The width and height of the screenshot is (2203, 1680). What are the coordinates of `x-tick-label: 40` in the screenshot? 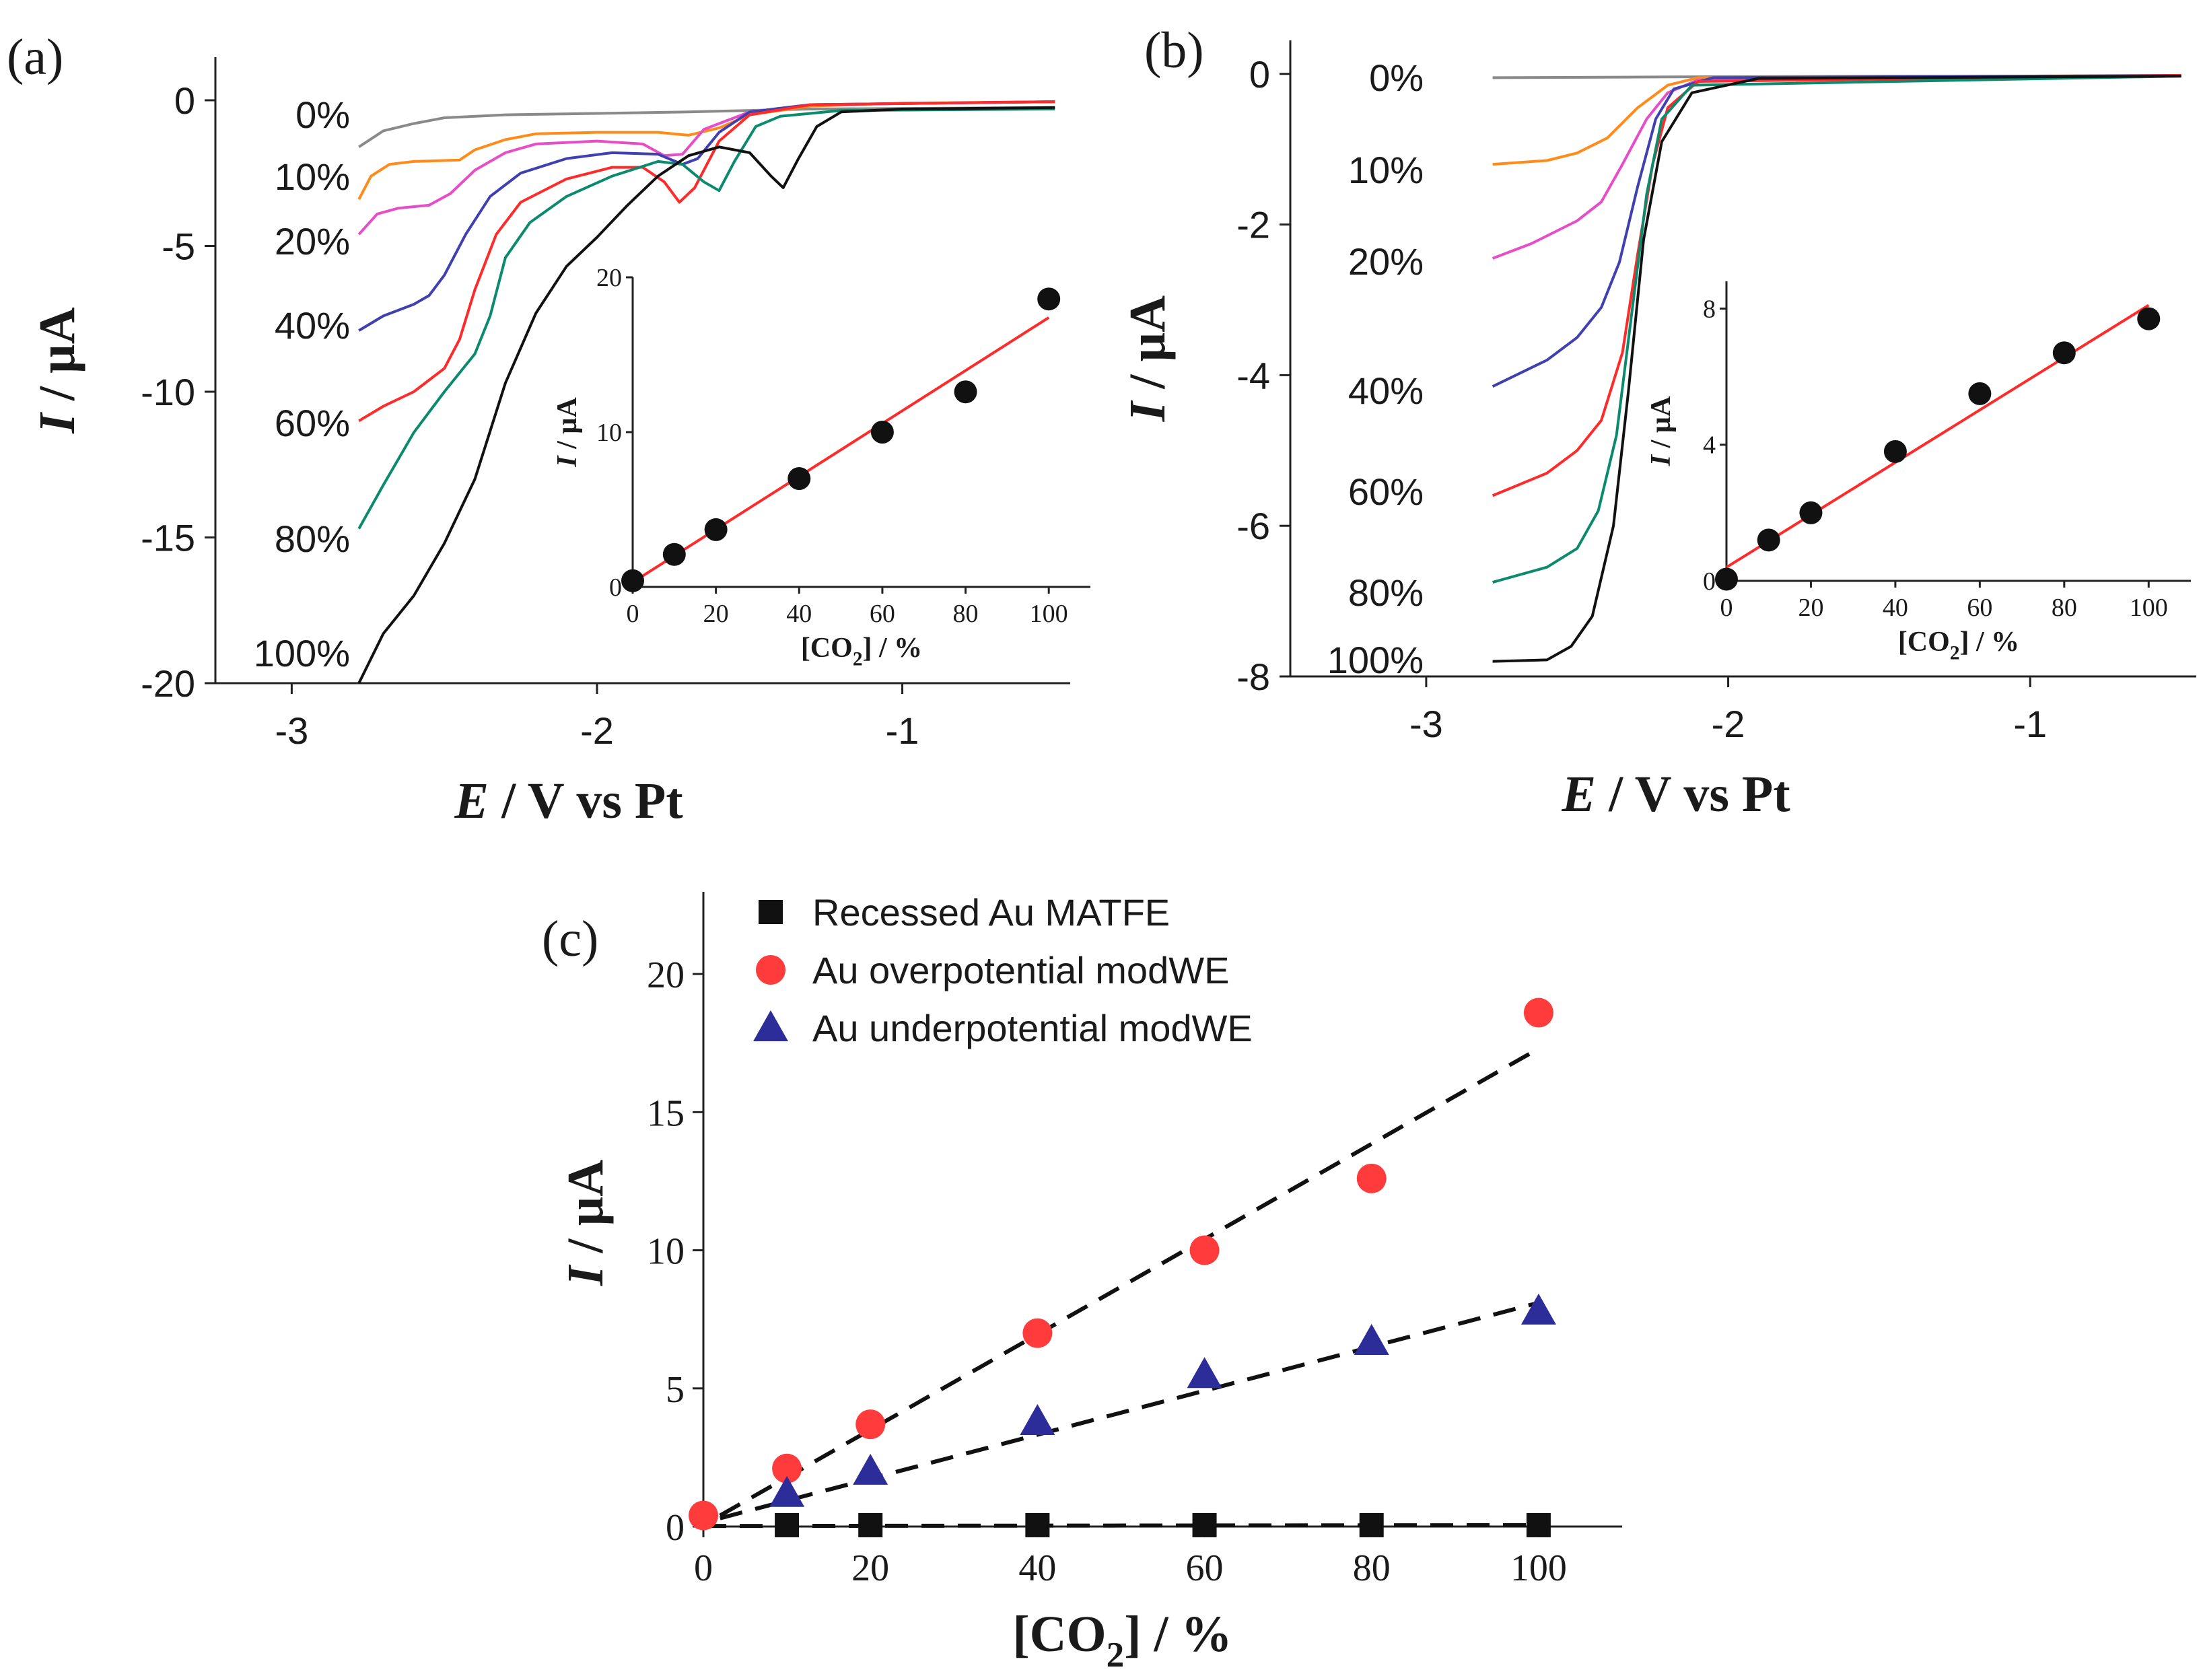 It's located at (1037, 1568).